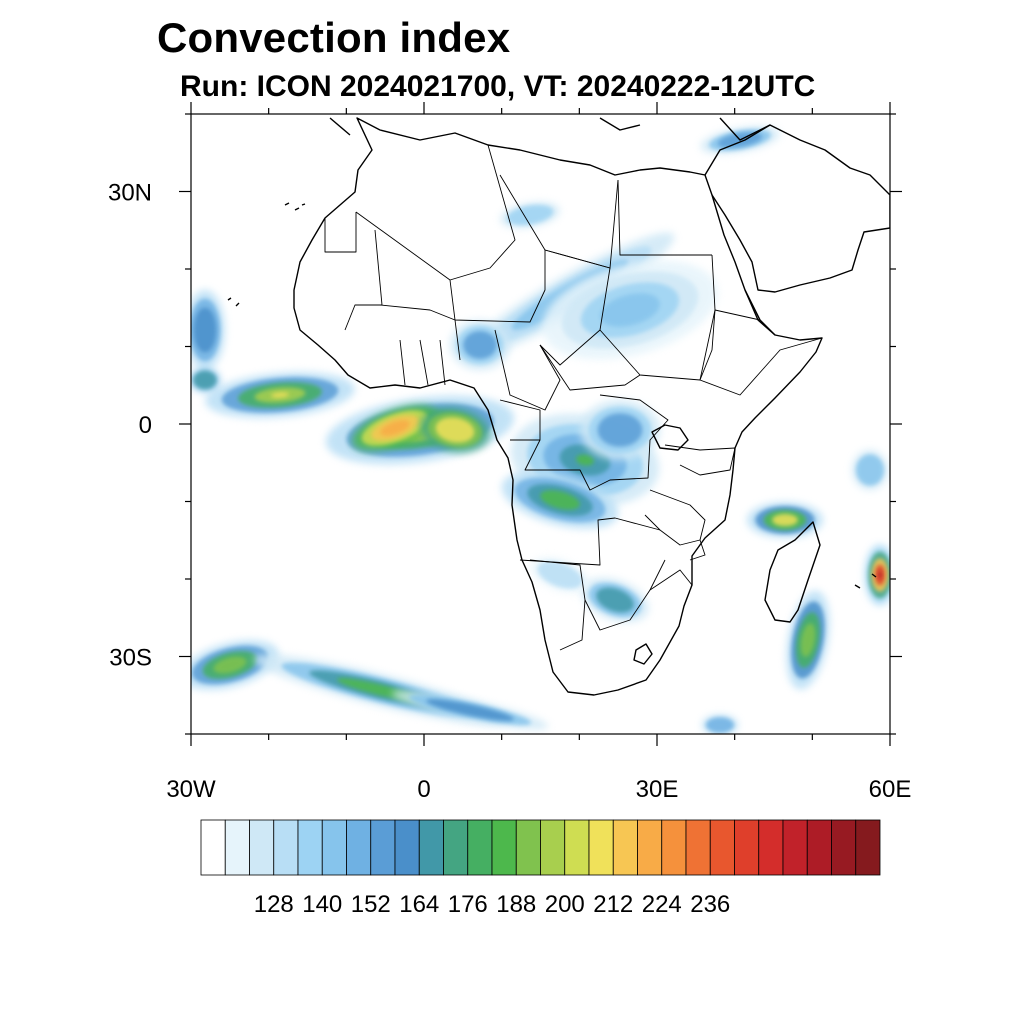 The width and height of the screenshot is (1024, 1024). I want to click on colorbar, so click(540, 847).